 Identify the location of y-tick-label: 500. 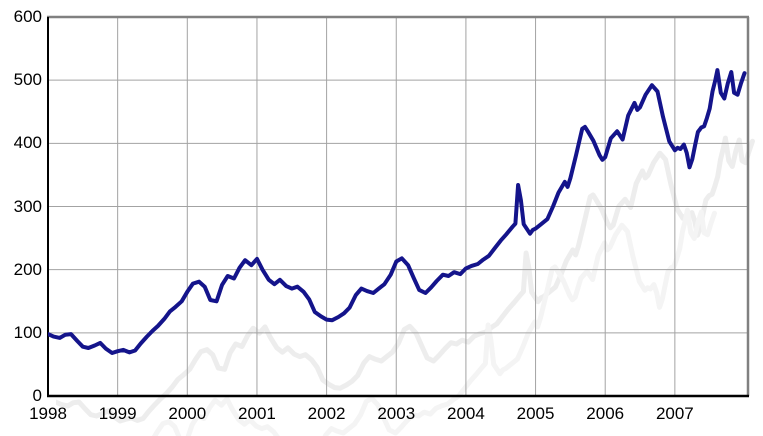
(27, 80).